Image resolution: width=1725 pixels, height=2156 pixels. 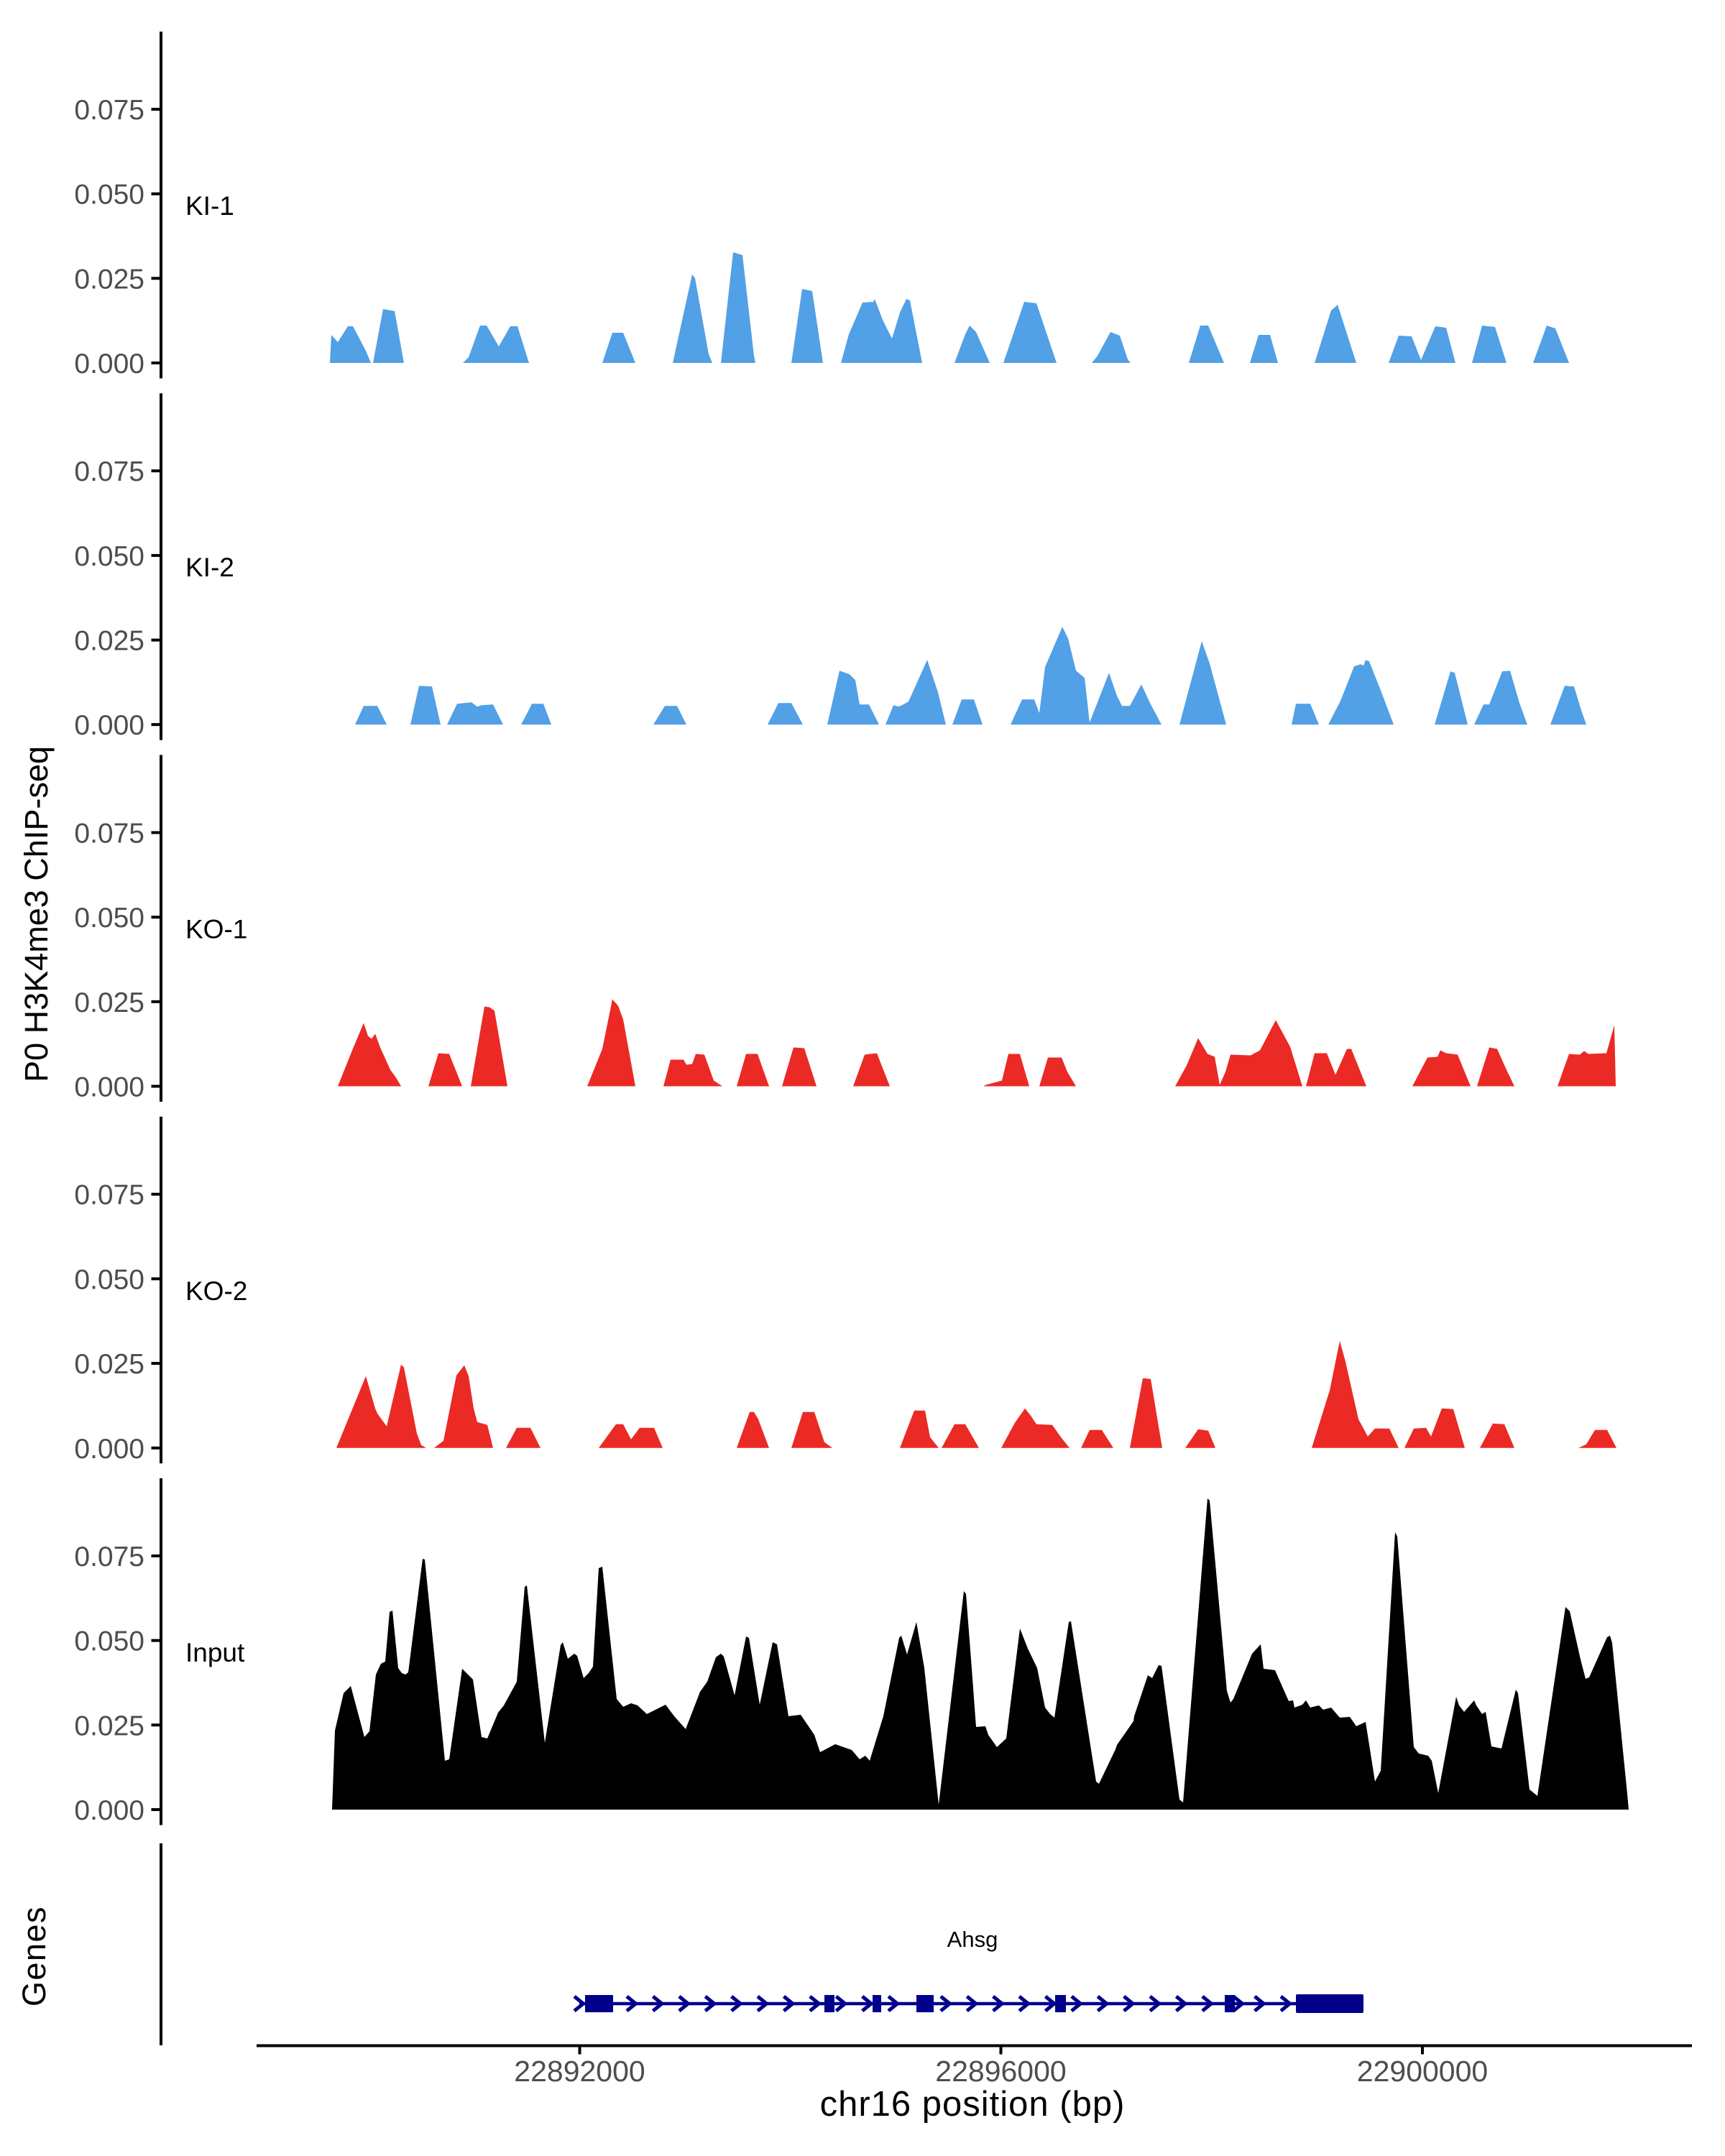 I want to click on svg-text: KI-2, so click(x=209, y=567).